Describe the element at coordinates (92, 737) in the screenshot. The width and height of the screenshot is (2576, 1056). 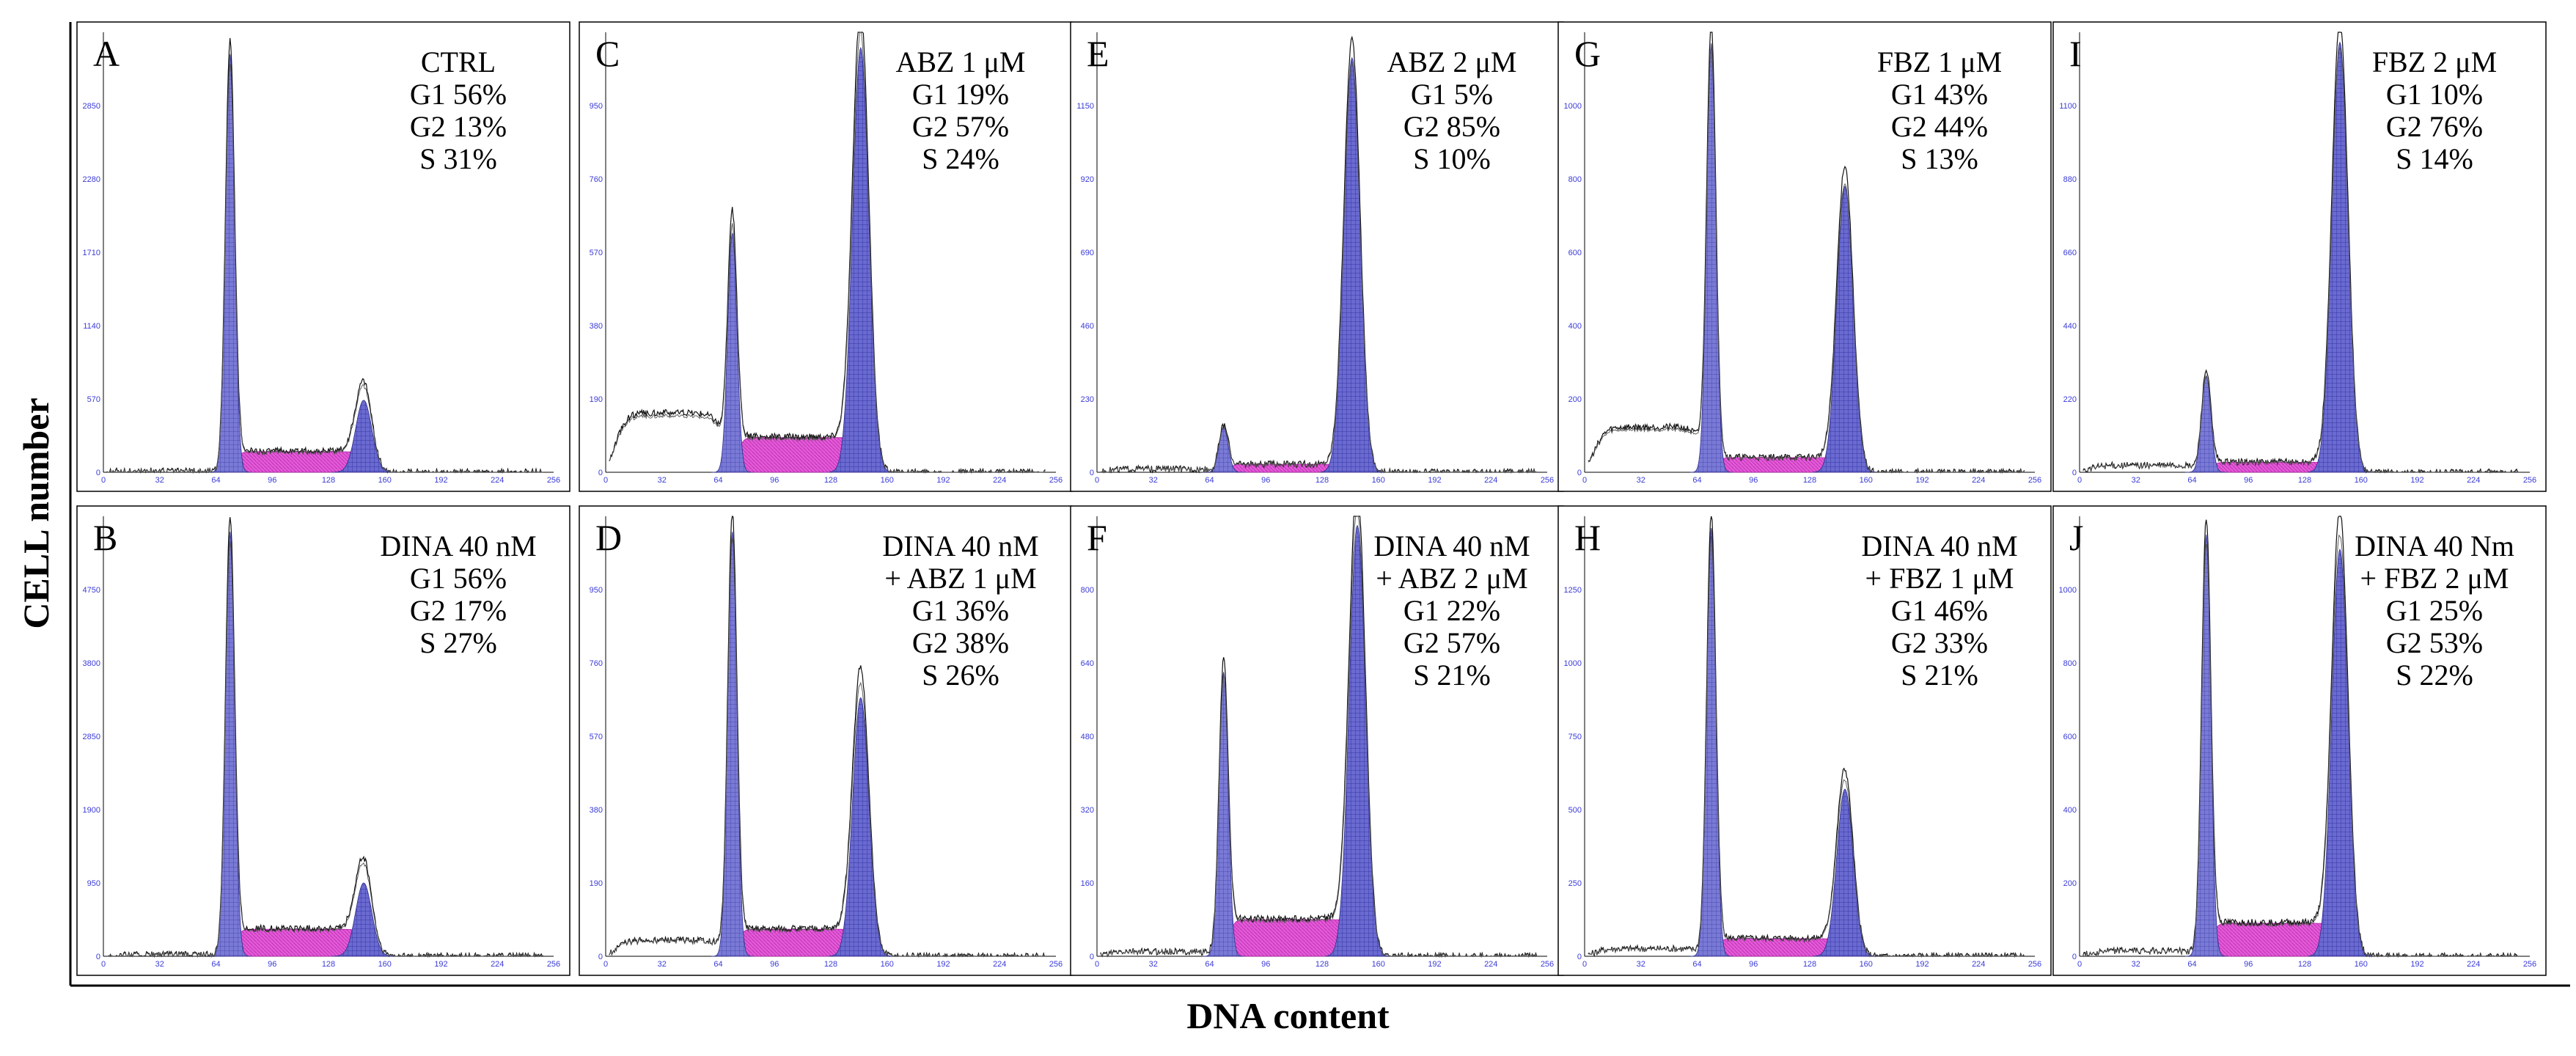
I see `y-tick-label: 2850` at that location.